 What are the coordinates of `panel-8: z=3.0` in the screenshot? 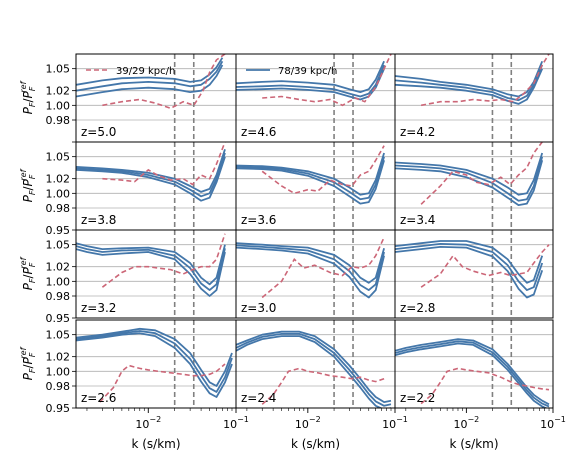 It's located at (315, 274).